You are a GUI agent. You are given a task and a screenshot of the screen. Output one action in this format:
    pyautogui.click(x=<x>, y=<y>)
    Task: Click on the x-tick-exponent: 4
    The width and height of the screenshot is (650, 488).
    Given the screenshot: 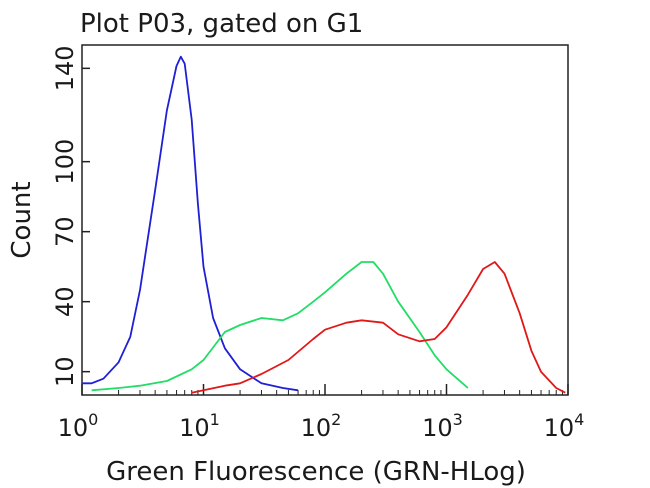 What is the action you would take?
    pyautogui.click(x=579, y=419)
    